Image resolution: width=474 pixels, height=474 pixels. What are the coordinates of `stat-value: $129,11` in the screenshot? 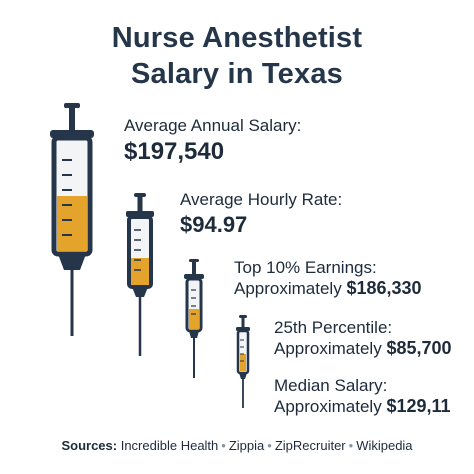 It's located at (418, 406).